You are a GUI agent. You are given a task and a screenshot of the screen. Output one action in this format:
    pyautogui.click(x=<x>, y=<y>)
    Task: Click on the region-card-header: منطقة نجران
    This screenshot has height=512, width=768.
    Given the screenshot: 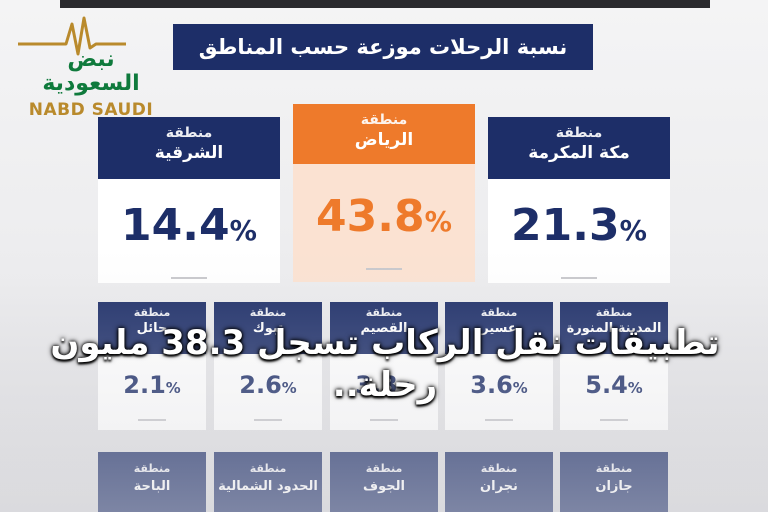 What is the action you would take?
    pyautogui.click(x=499, y=482)
    